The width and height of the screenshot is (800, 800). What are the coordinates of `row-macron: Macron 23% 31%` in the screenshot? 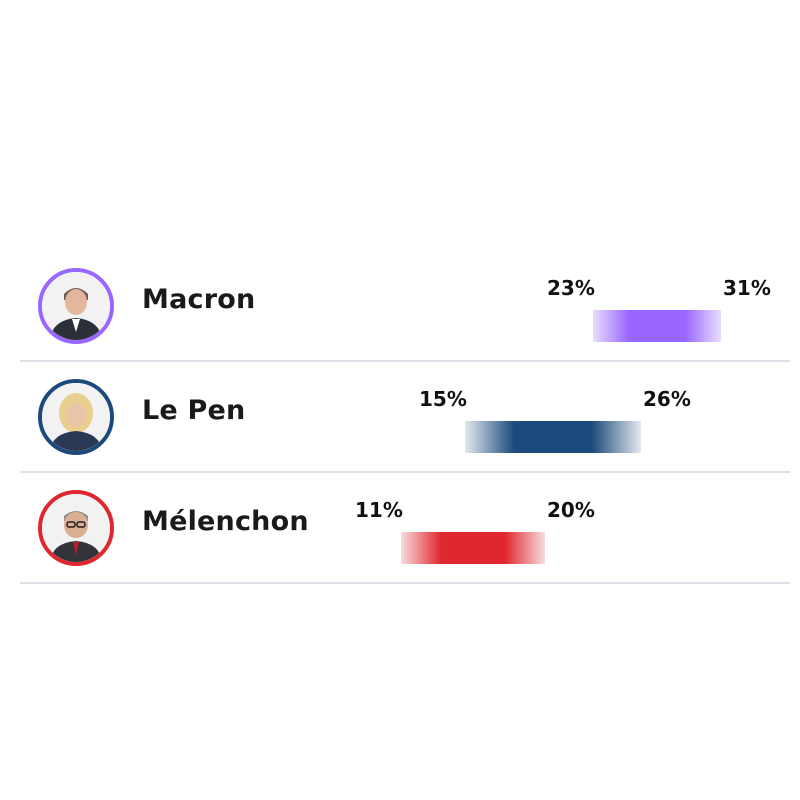 It's located at (405, 307).